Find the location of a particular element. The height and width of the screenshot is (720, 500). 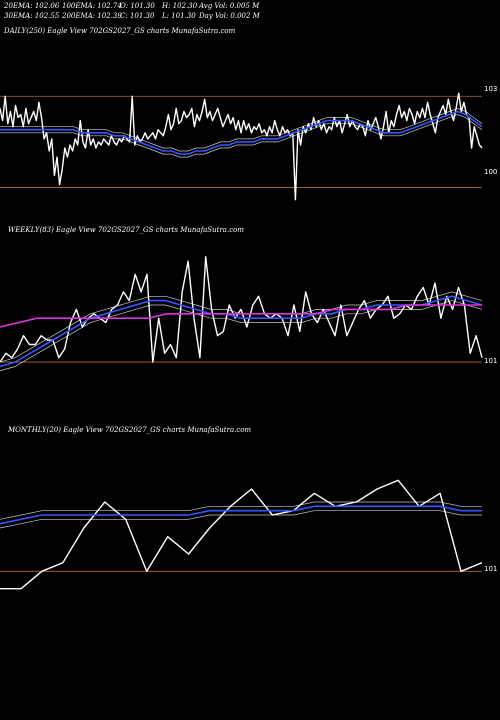

high-stat: H: 102.30 is located at coordinates (180, 6).